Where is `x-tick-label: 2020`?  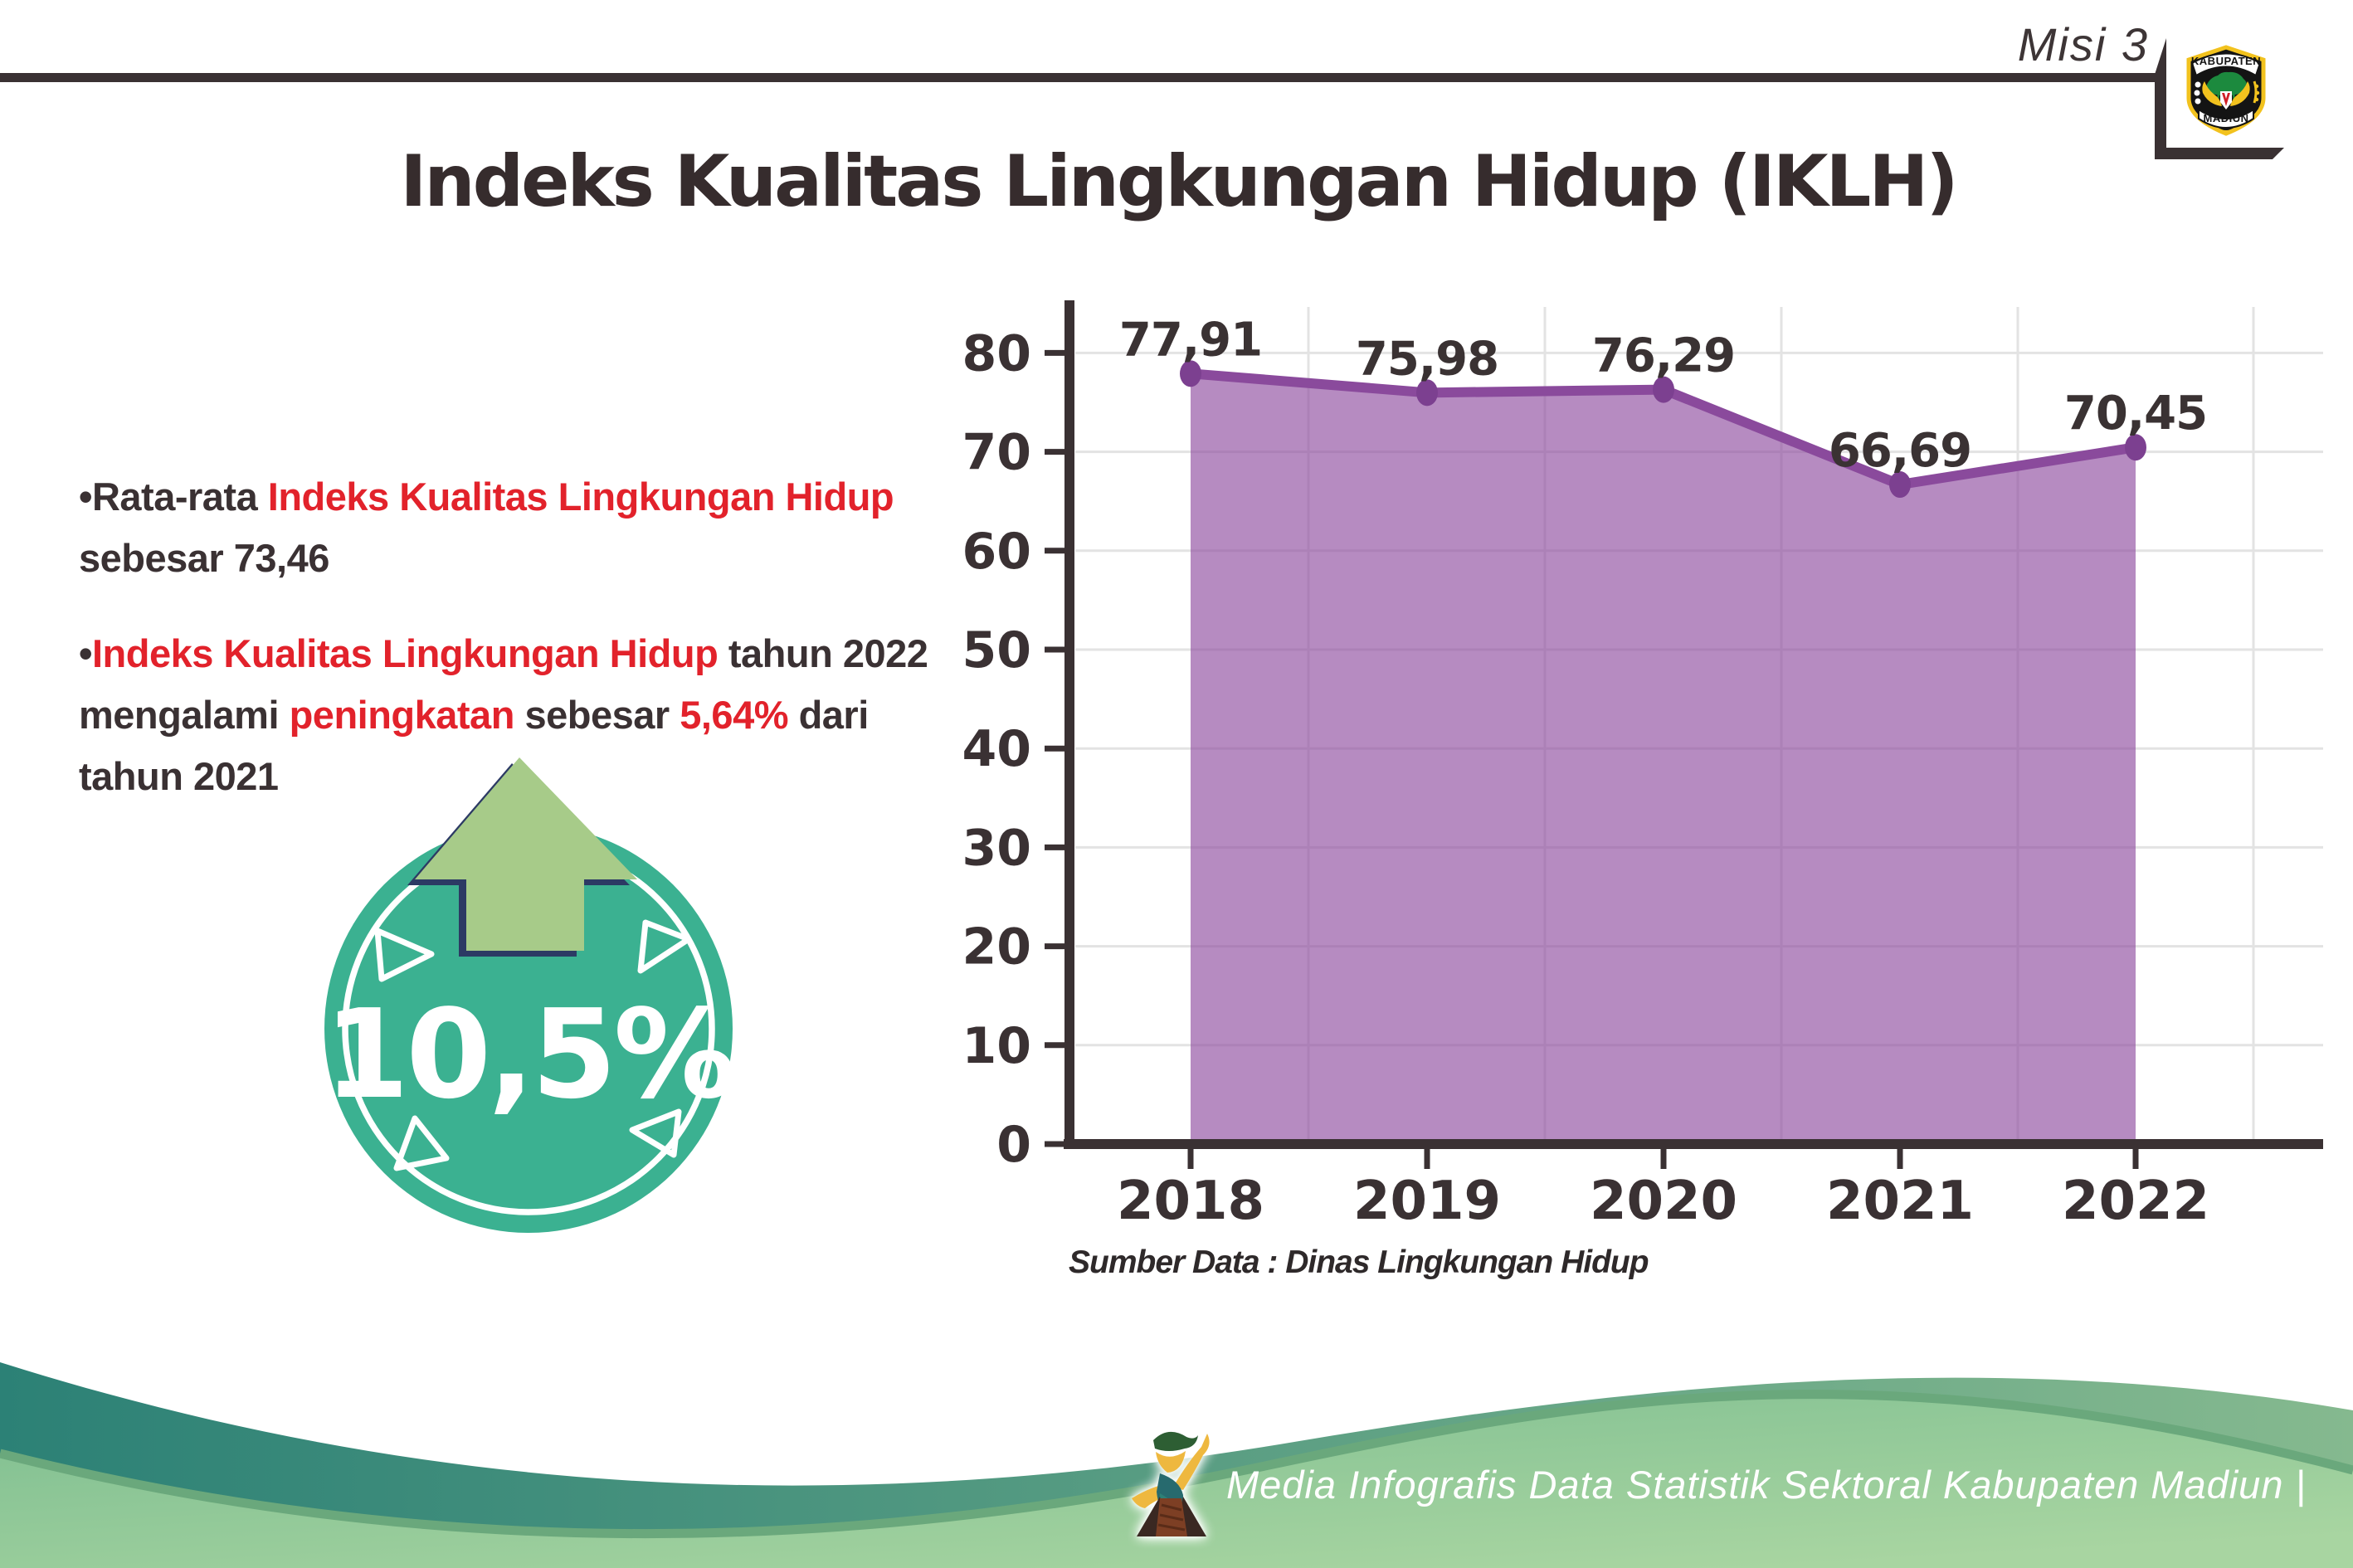 x-tick-label: 2020 is located at coordinates (1663, 1201).